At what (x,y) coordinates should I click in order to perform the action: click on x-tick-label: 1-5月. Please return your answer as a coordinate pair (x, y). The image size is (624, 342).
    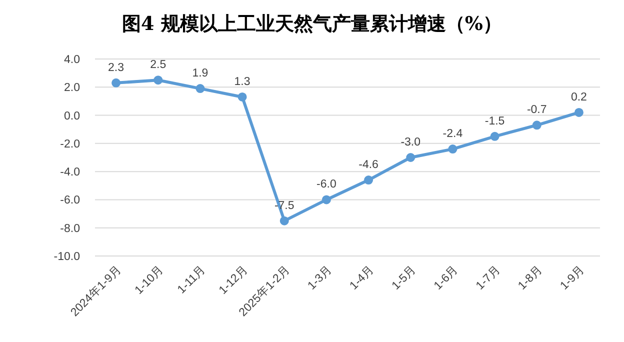
    Looking at the image, I should click on (404, 277).